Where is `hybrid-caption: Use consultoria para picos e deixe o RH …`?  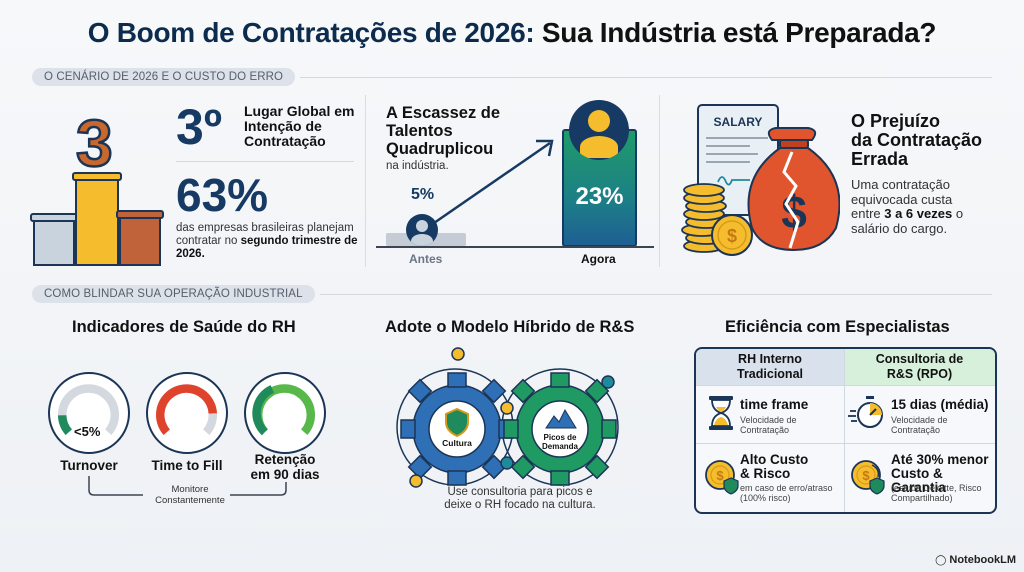
hybrid-caption: Use consultoria para picos e deixe o RH … is located at coordinates (520, 499).